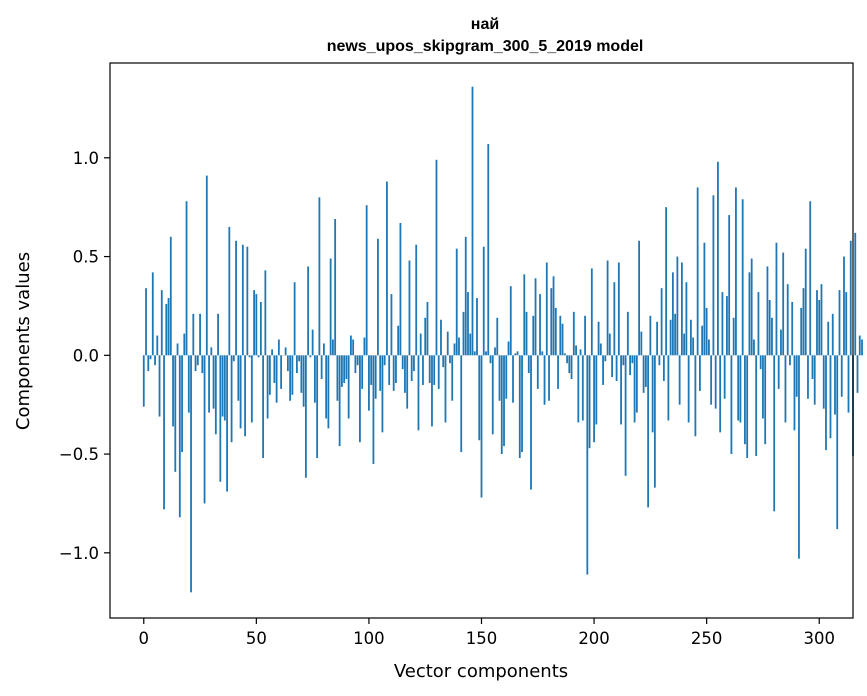  I want to click on y-axis-label: Components values, so click(23, 341).